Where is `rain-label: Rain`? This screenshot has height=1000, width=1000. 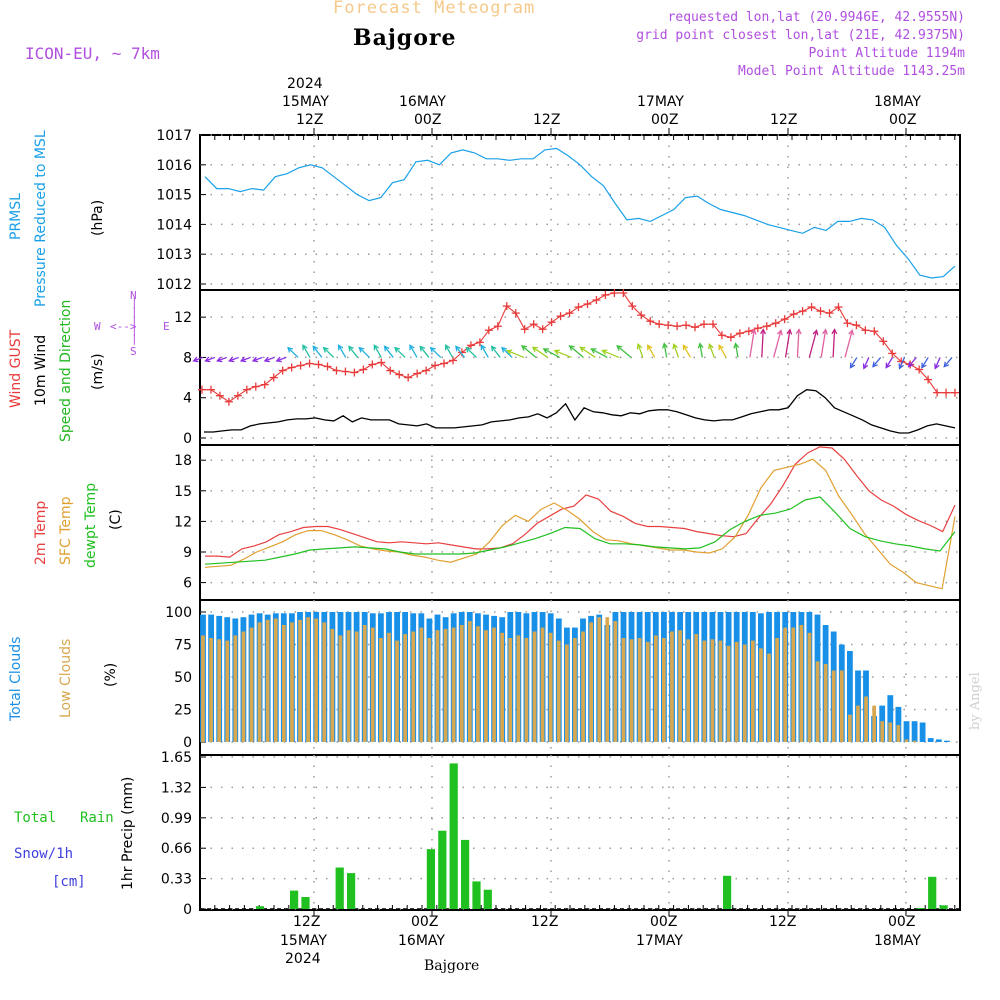 rain-label: Rain is located at coordinates (97, 818).